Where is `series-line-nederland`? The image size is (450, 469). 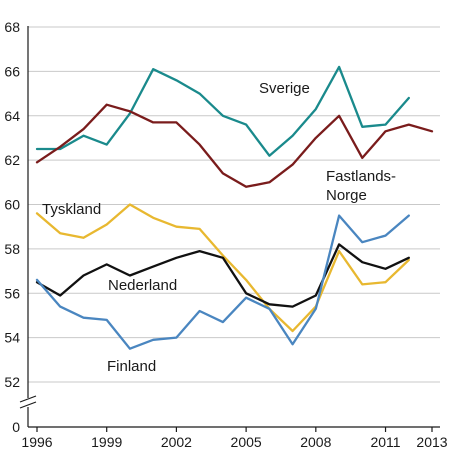 series-line-nederland is located at coordinates (222, 275).